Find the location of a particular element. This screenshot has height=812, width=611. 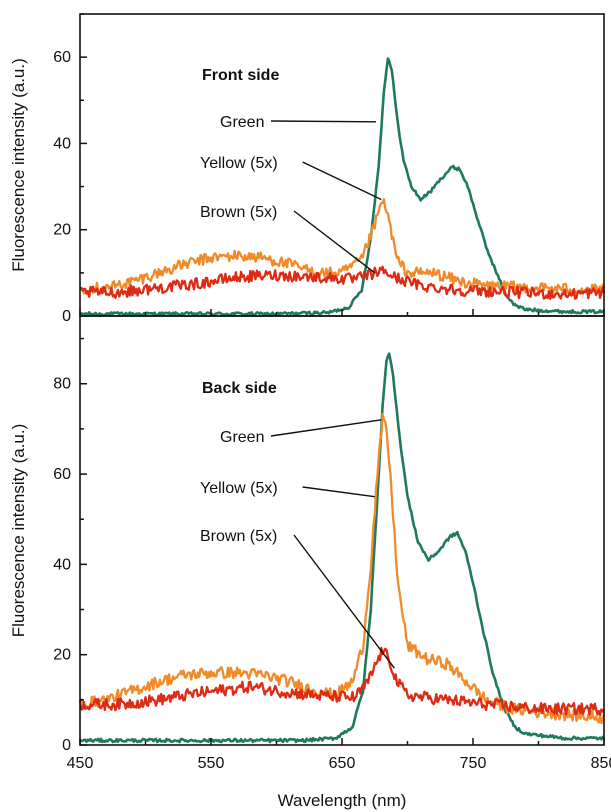

x-tick-label-750: 750 is located at coordinates (473, 763).